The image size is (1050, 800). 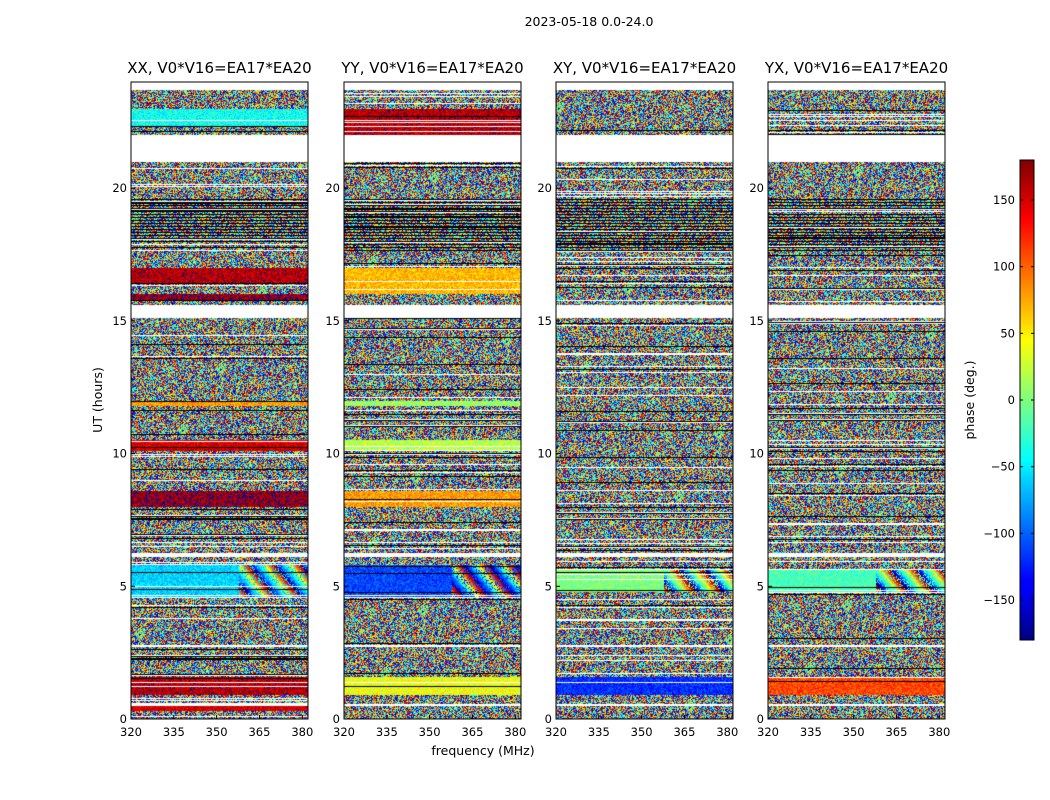 What do you see at coordinates (1007, 333) in the screenshot?
I see `colorbar-tick-label: 50` at bounding box center [1007, 333].